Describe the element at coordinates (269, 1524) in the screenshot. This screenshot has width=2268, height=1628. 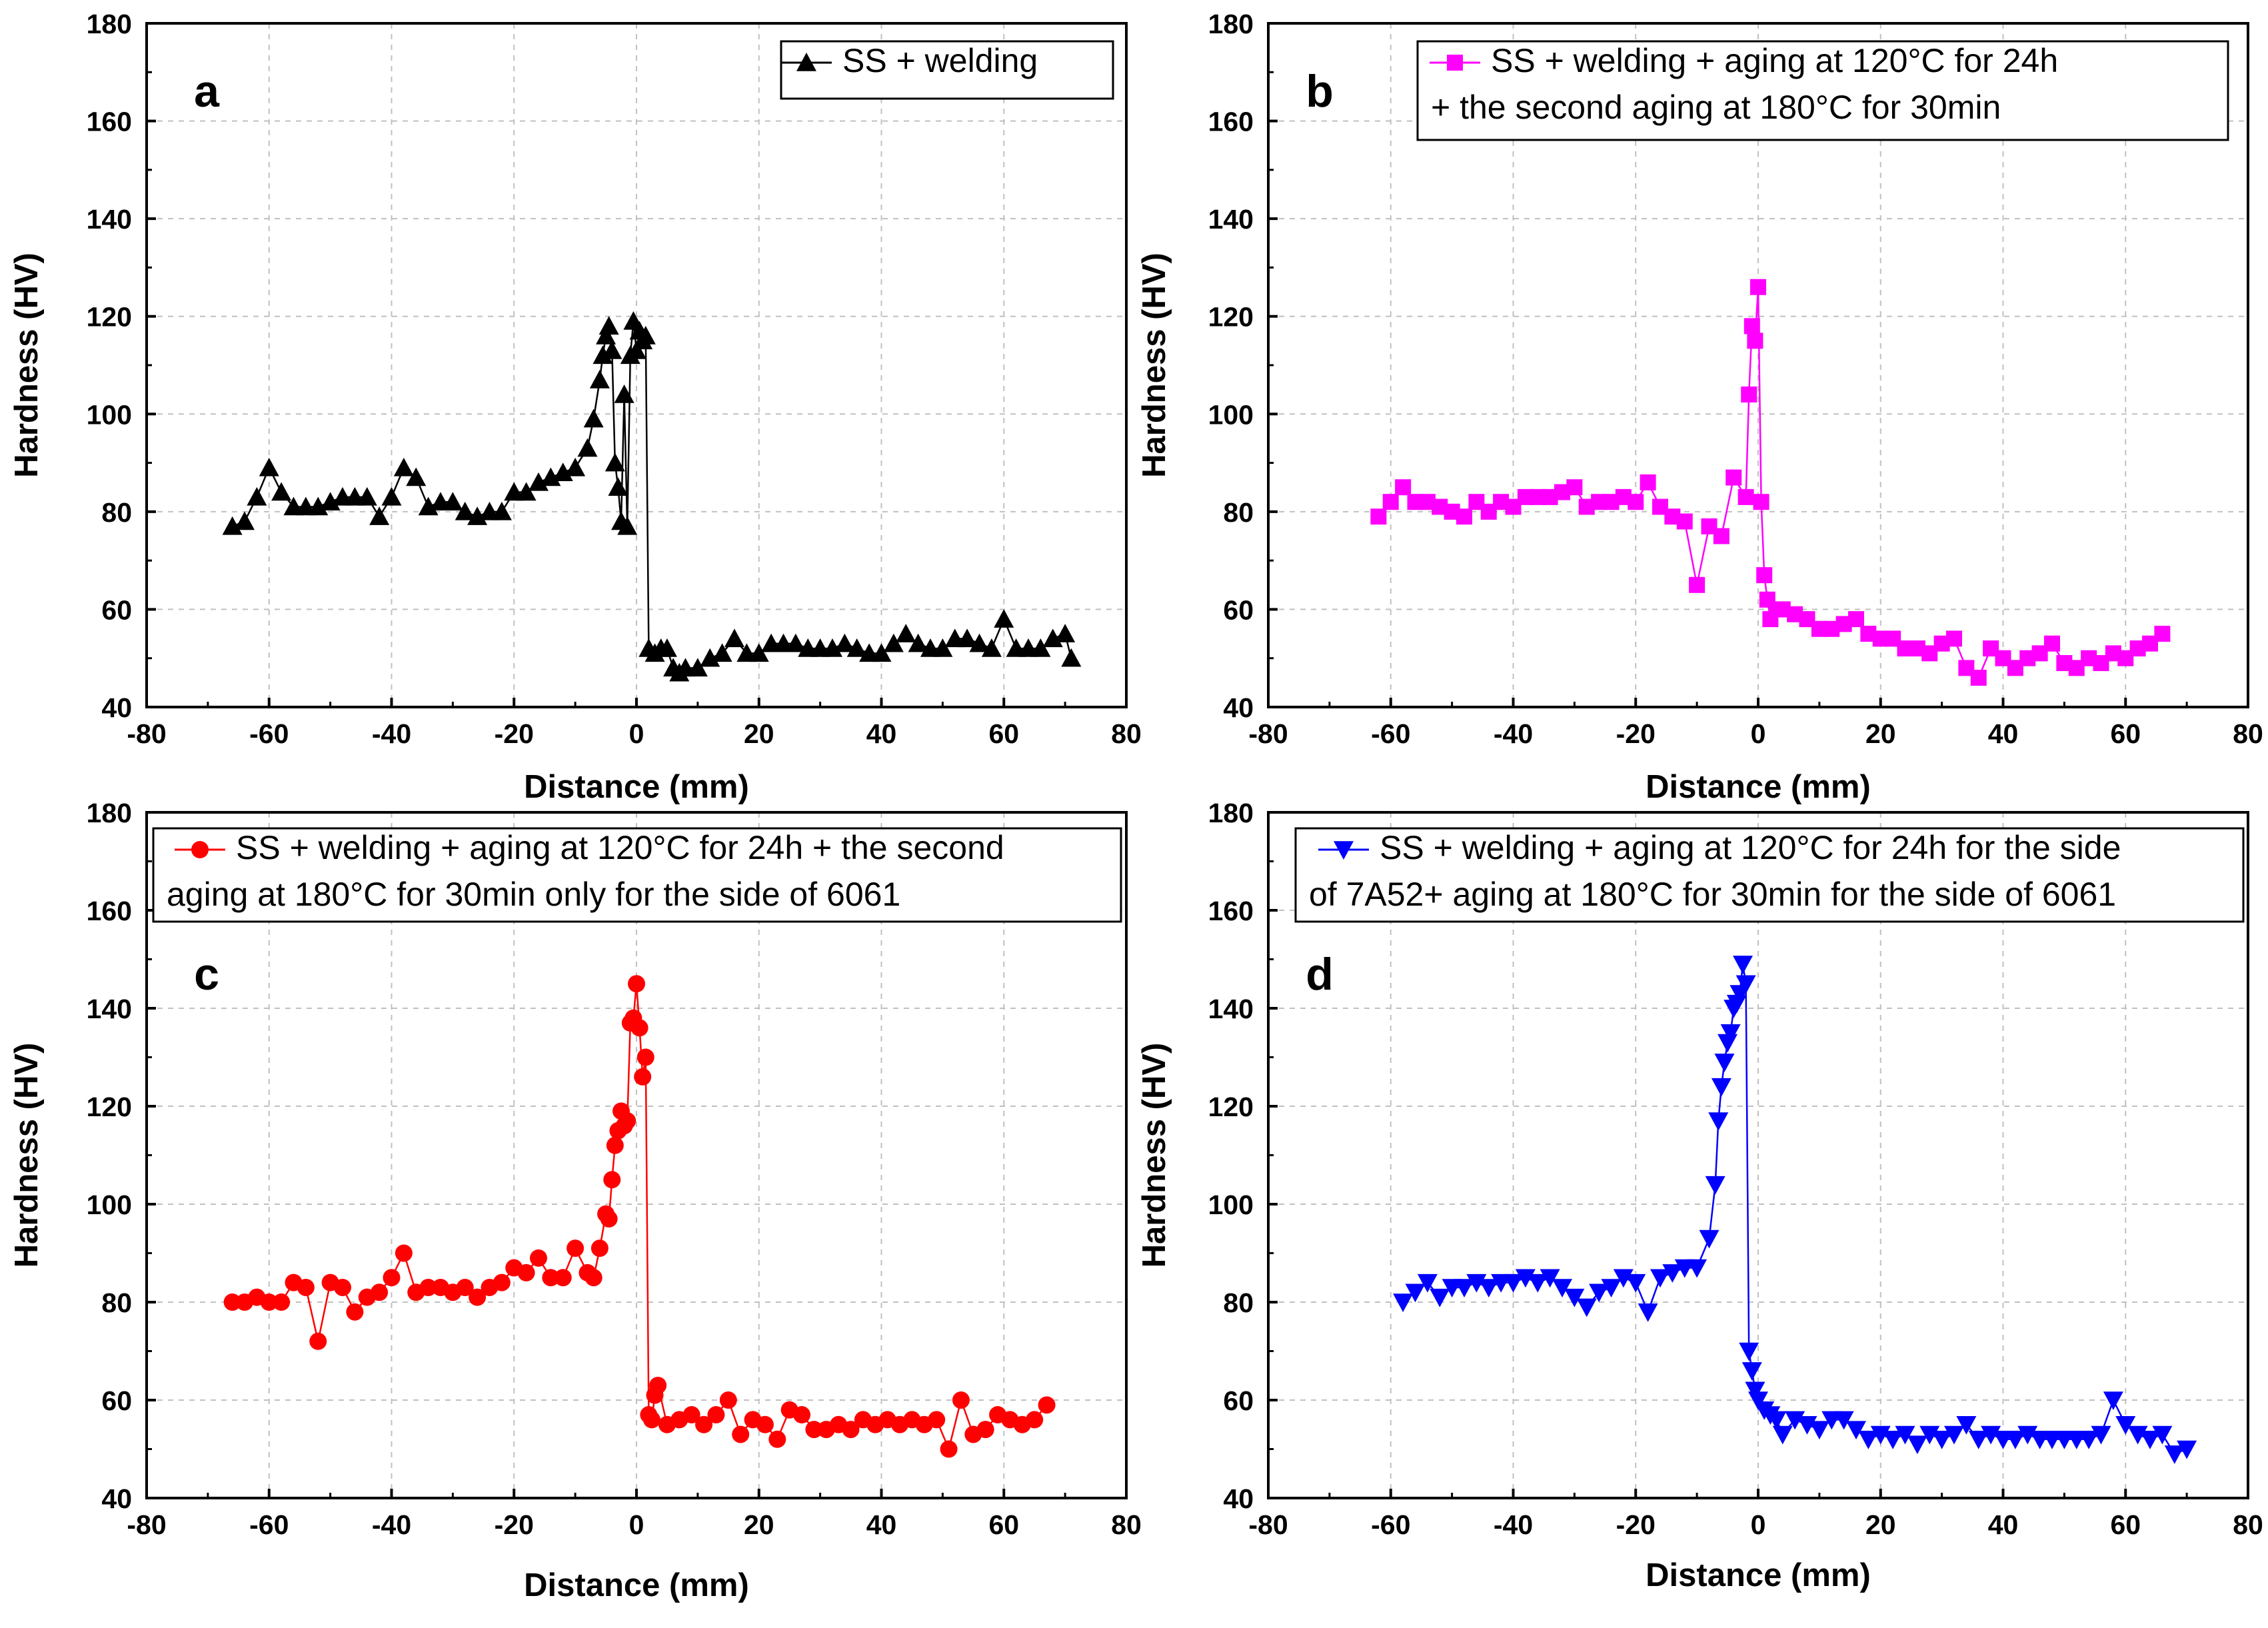
I see `x-tick-label: -60` at that location.